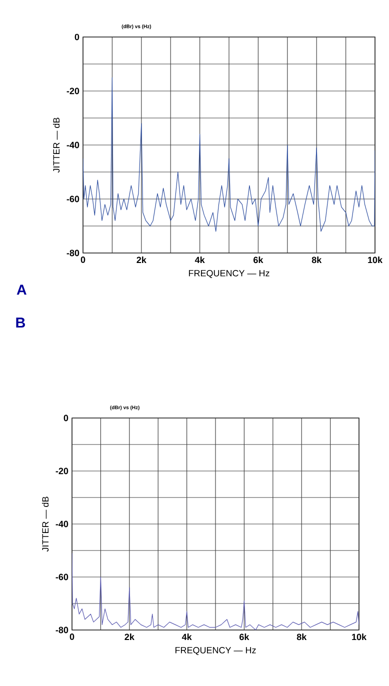  What do you see at coordinates (21, 289) in the screenshot?
I see `text: A` at bounding box center [21, 289].